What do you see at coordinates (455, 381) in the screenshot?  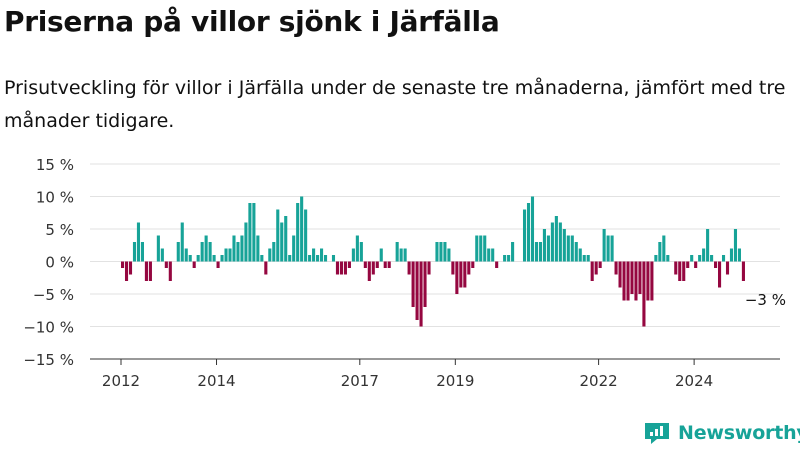 I see `x-tick-label: 2019` at bounding box center [455, 381].